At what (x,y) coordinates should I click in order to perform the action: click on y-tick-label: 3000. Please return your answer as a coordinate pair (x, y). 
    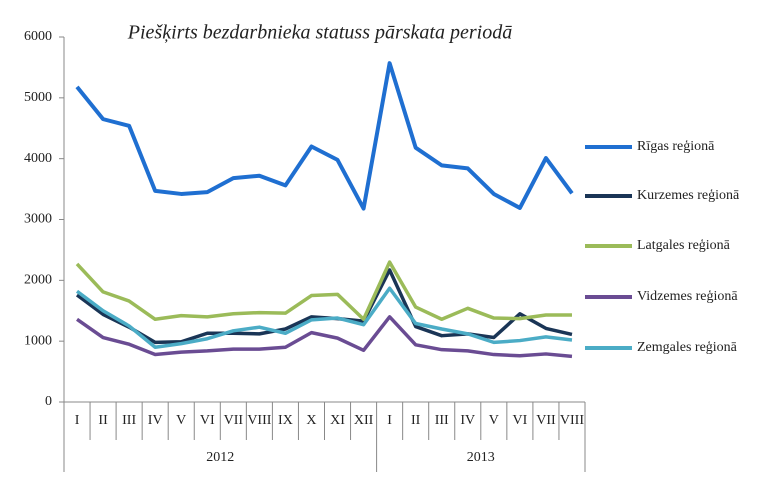
    Looking at the image, I should click on (38, 219).